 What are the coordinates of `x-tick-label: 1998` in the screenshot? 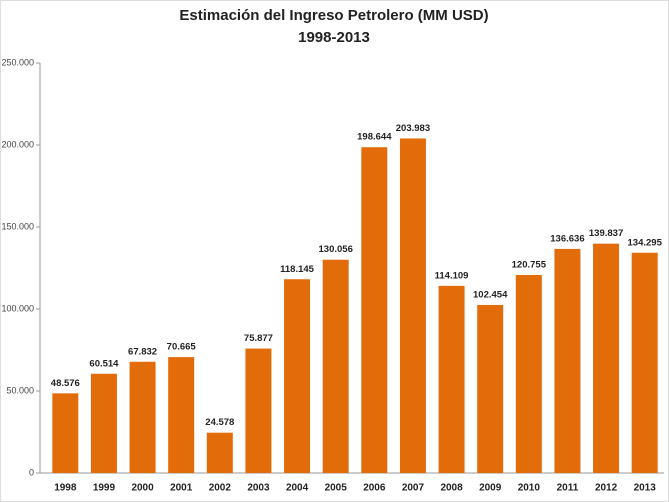 It's located at (65, 488).